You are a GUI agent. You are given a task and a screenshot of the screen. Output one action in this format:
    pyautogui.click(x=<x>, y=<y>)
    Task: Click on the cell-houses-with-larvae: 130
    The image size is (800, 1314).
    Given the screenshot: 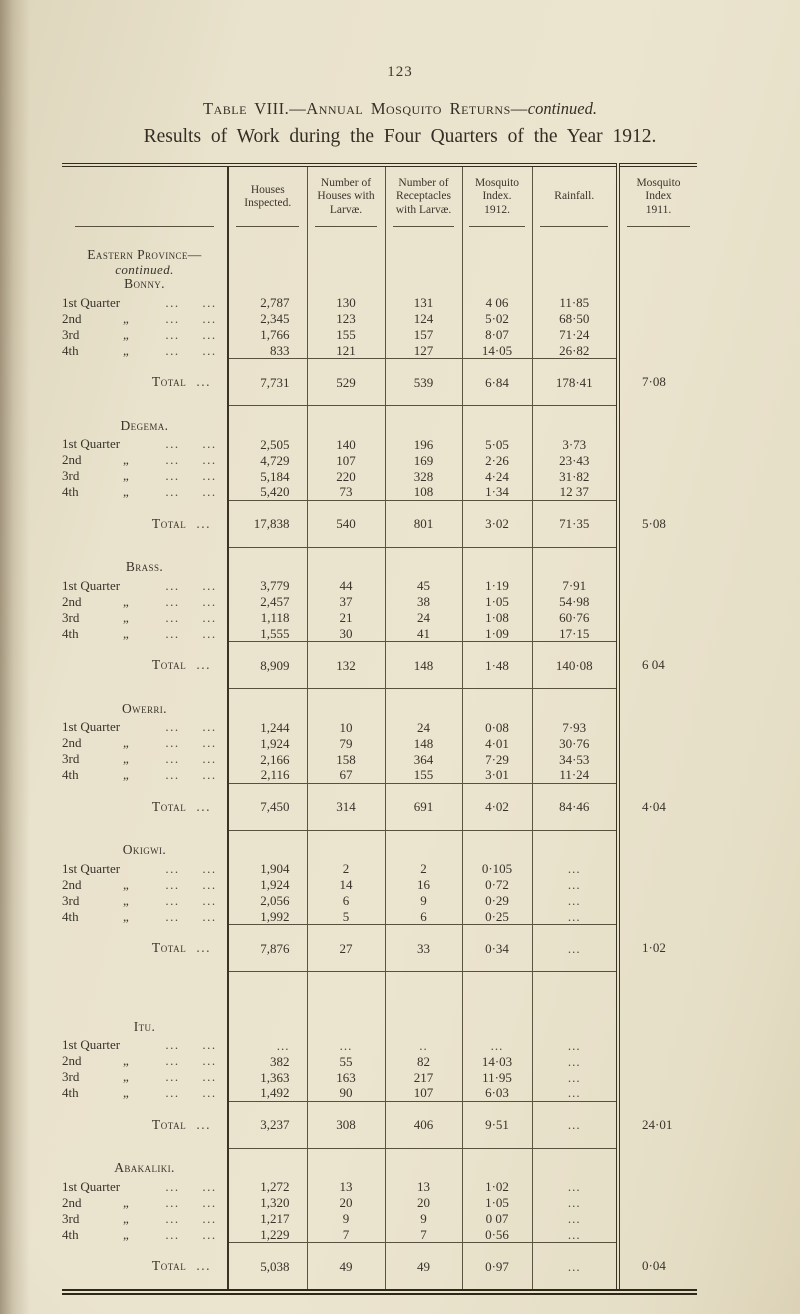 What is the action you would take?
    pyautogui.click(x=345, y=302)
    